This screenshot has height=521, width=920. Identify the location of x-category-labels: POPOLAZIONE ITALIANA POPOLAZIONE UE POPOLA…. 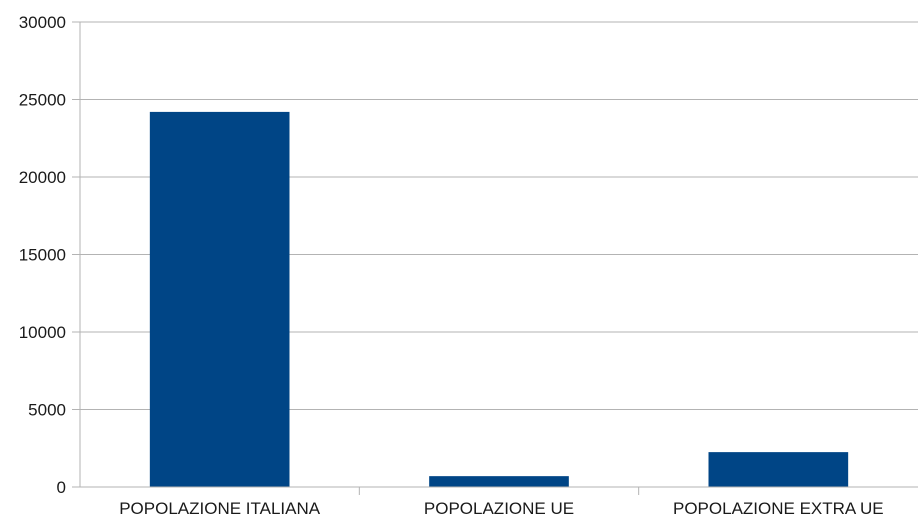
(501, 508).